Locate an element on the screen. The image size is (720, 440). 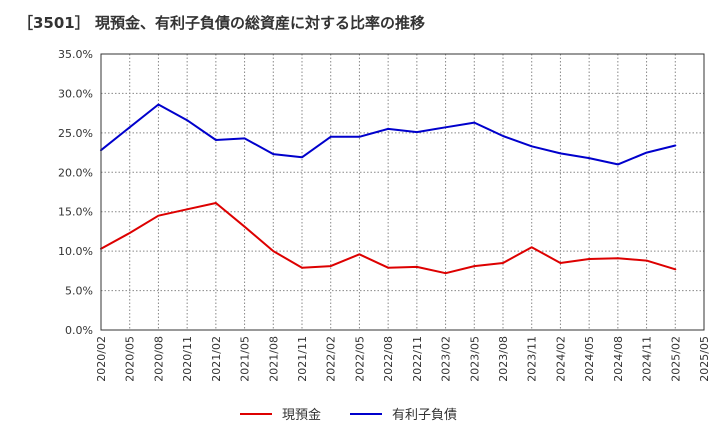
y-tick-label: 15.0% is located at coordinates (75, 212).